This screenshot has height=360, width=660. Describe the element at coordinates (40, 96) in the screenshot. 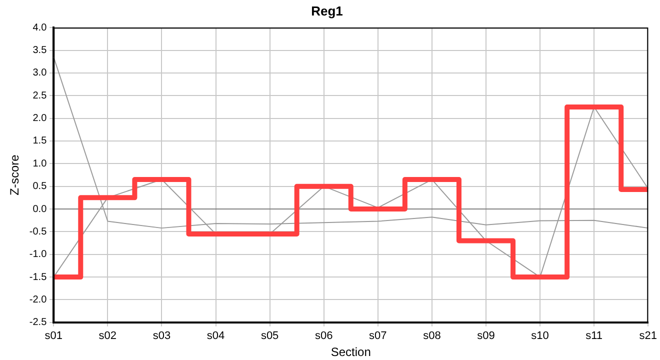

I see `y-tick-label: 2.5` at that location.